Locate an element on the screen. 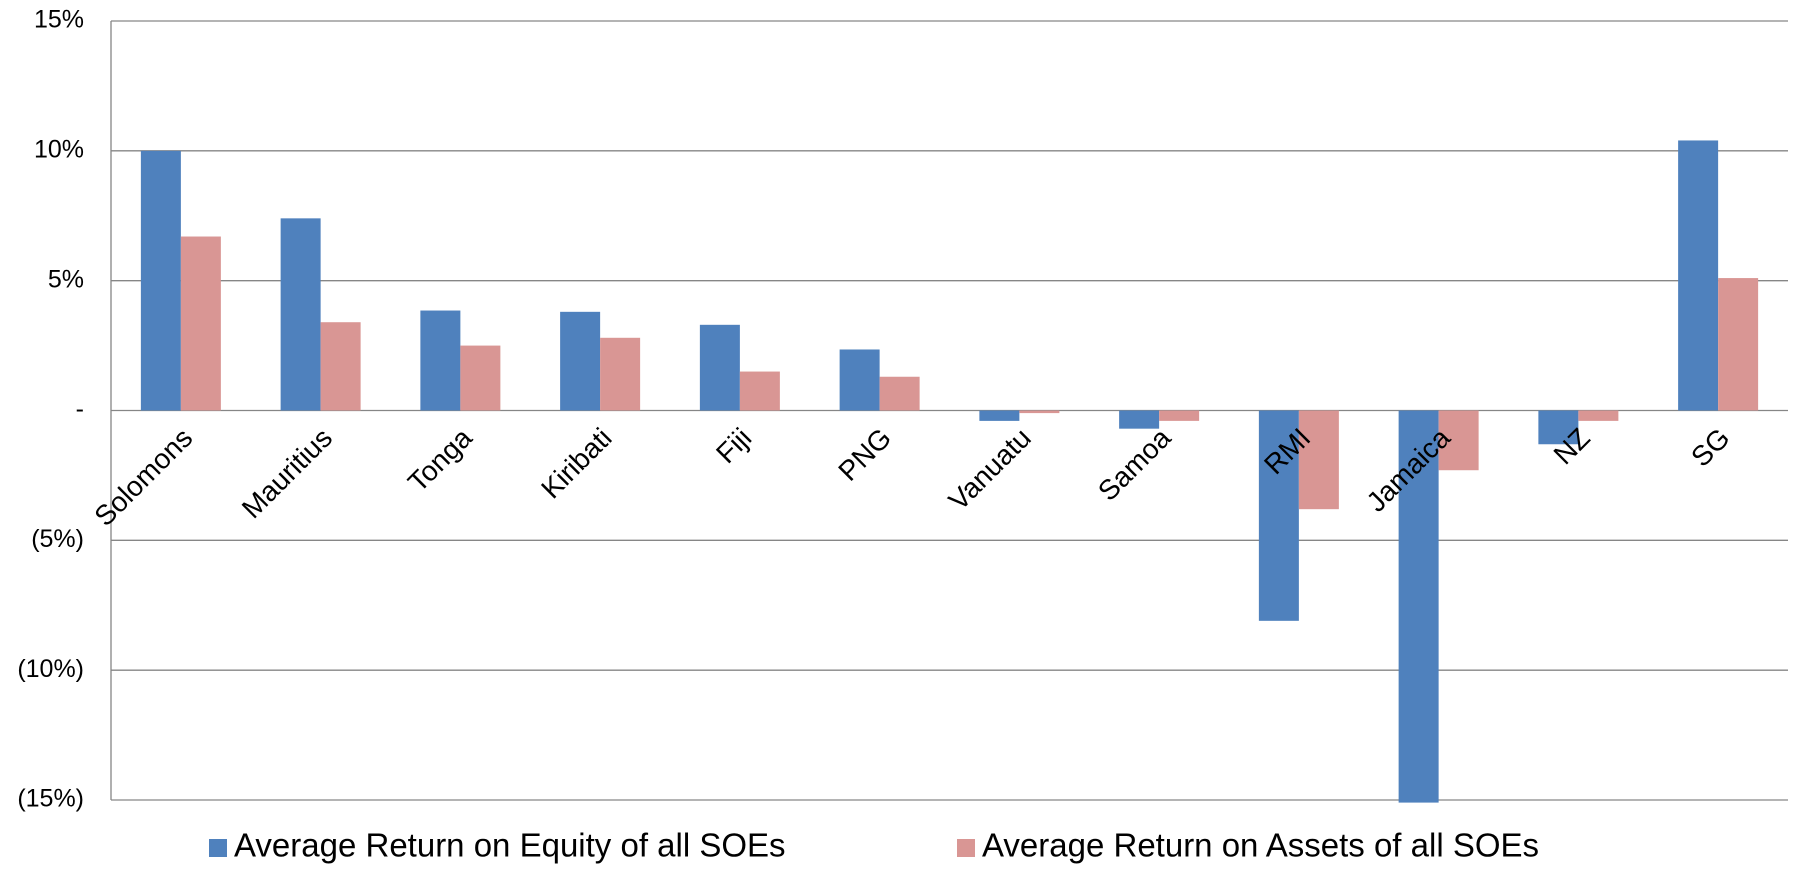 This screenshot has height=879, width=1800. x-tick-label: Vanuatu is located at coordinates (990, 469).